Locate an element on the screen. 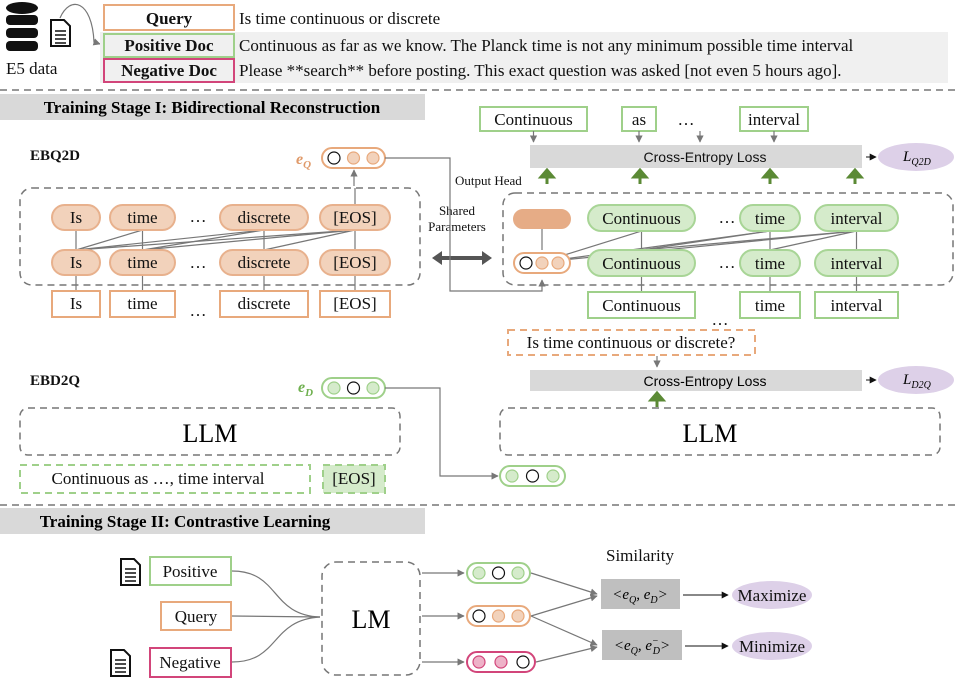 The width and height of the screenshot is (960, 681). token-label: time is located at coordinates (142, 262).